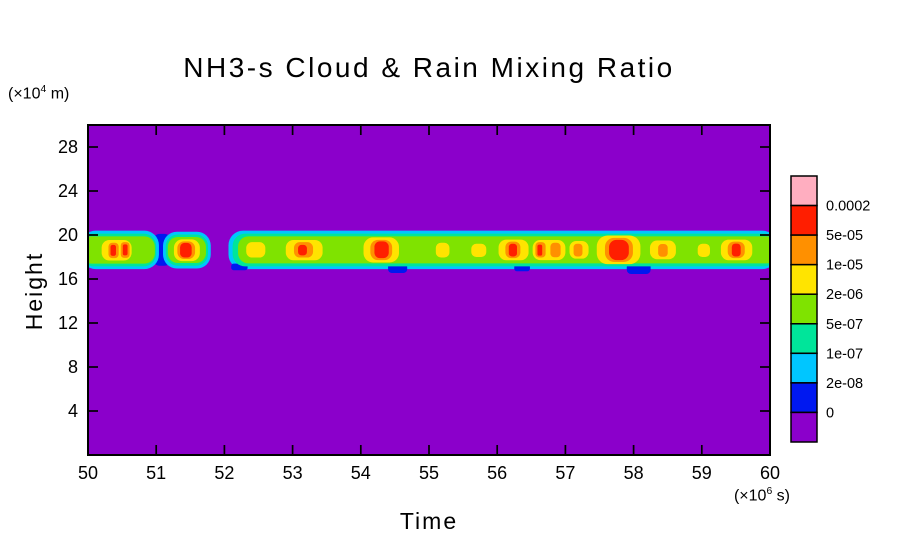  What do you see at coordinates (715, 495) in the screenshot?
I see `x-axis-unit: (×106 s)` at bounding box center [715, 495].